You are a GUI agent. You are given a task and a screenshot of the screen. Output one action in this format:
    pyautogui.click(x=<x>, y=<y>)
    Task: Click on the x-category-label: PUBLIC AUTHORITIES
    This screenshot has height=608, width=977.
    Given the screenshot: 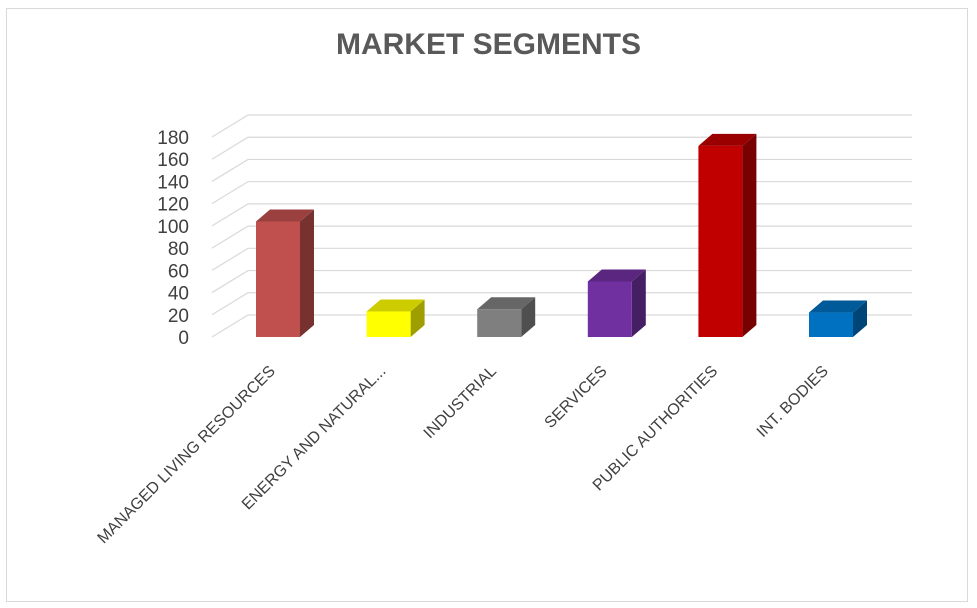 What is the action you would take?
    pyautogui.click(x=655, y=428)
    